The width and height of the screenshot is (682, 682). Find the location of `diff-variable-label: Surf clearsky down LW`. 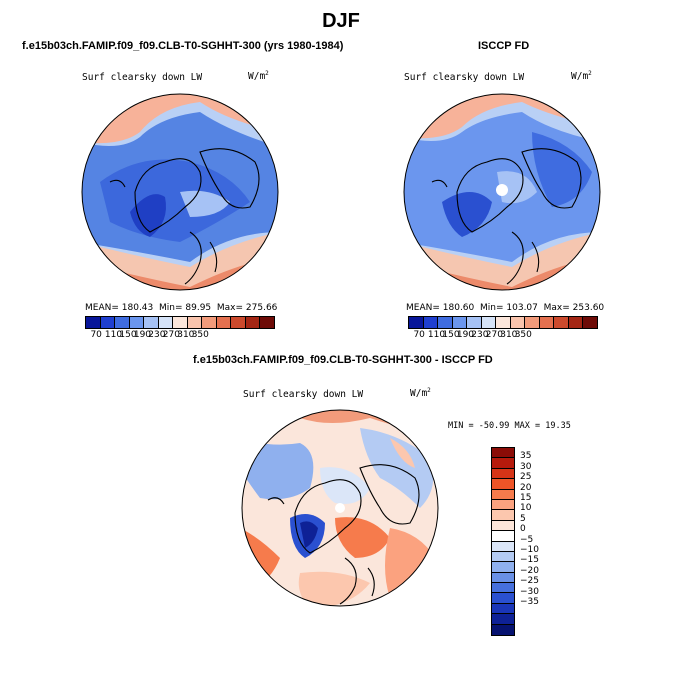

diff-variable-label: Surf clearsky down LW is located at coordinates (303, 394).